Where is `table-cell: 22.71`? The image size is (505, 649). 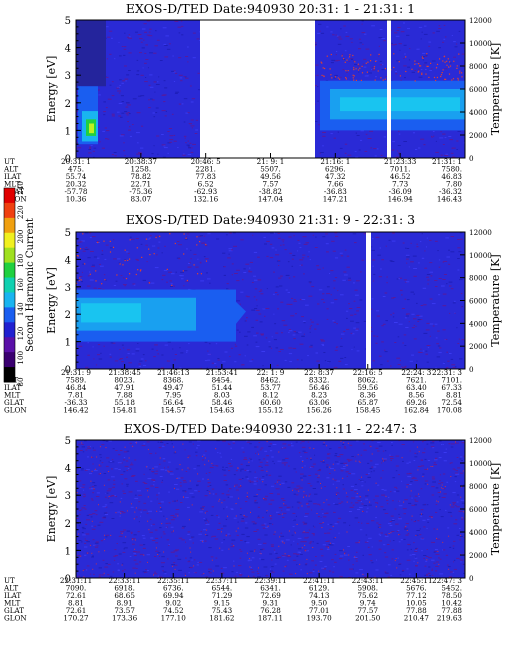 table-cell: 22.71 is located at coordinates (141, 184).